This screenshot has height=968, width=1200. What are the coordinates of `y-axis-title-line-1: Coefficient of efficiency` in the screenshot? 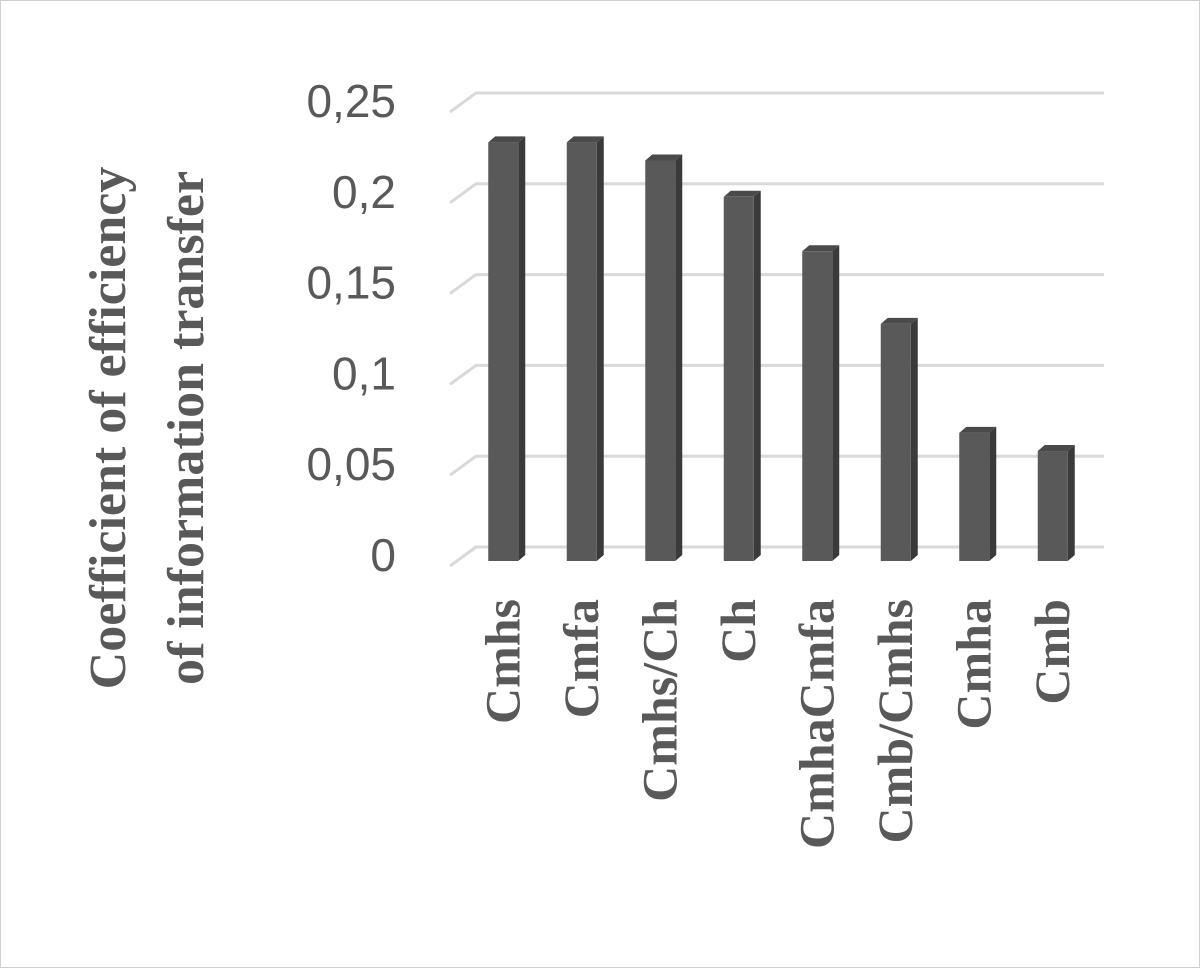 It's located at (108, 428).